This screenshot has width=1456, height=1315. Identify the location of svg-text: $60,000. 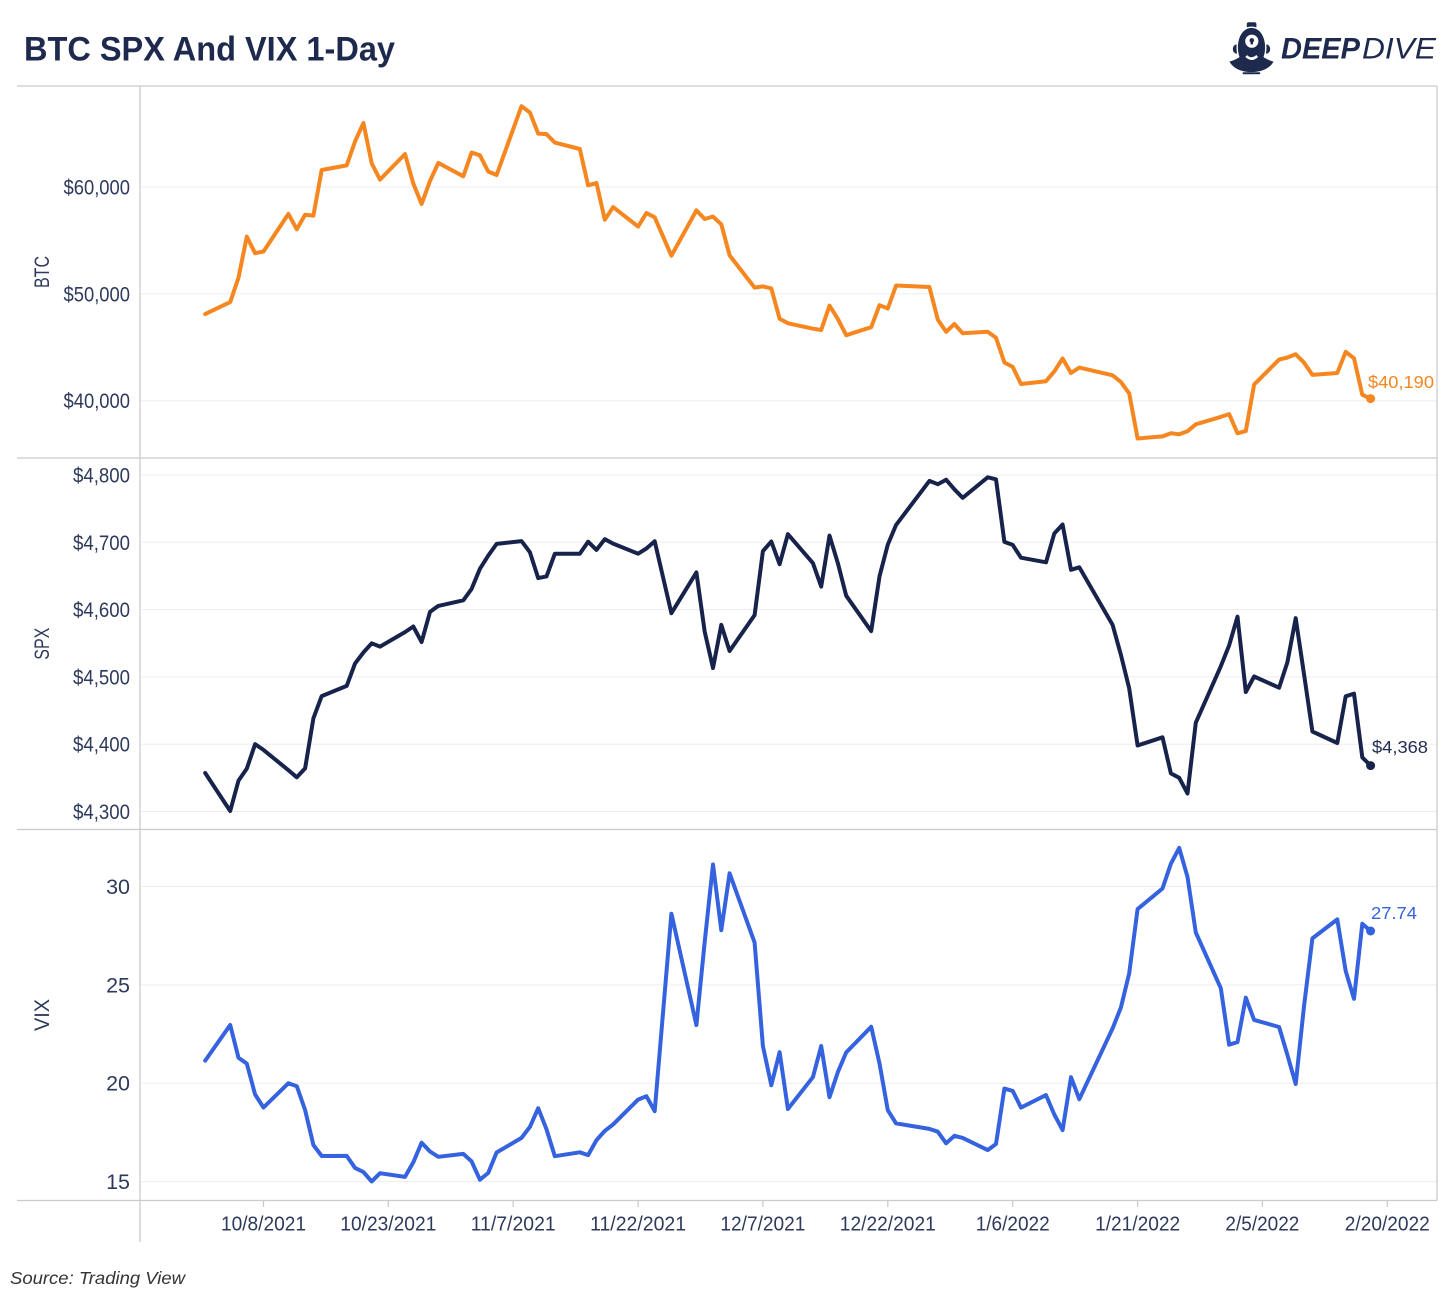
(97, 188).